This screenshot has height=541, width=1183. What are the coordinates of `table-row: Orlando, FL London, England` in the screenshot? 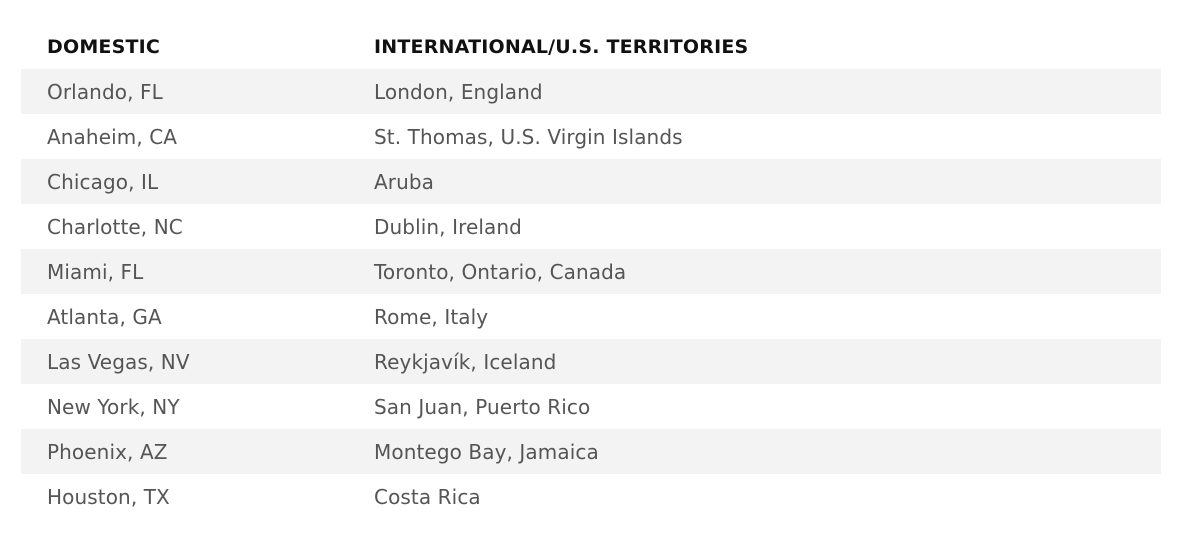 It's located at (591, 91).